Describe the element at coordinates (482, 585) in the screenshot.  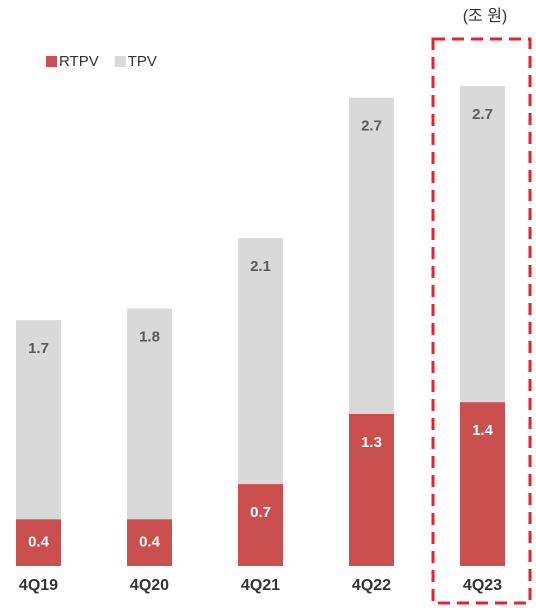
I see `x-tick-label: 4Q23` at that location.